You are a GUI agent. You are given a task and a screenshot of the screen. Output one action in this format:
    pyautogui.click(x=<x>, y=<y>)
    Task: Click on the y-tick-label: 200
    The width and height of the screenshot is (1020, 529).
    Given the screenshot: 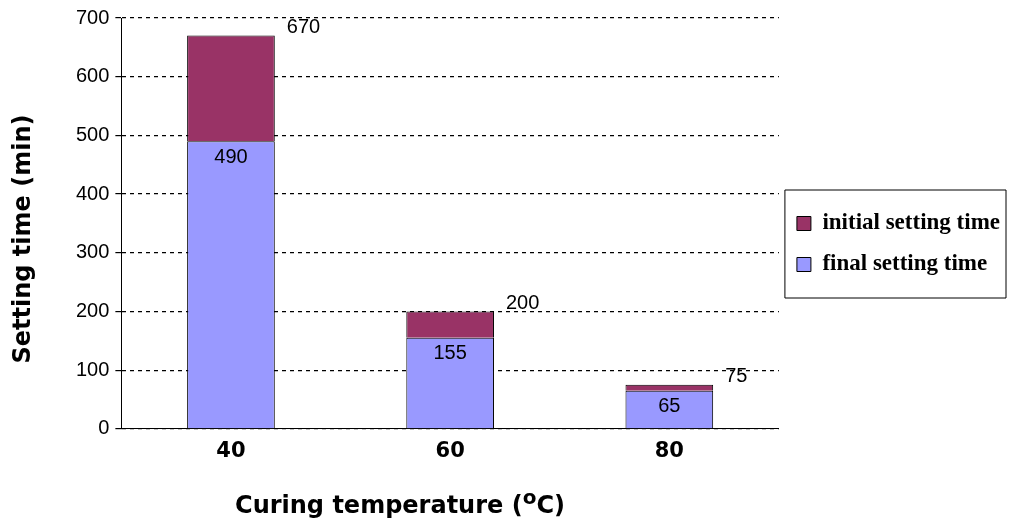 What is the action you would take?
    pyautogui.click(x=92, y=309)
    